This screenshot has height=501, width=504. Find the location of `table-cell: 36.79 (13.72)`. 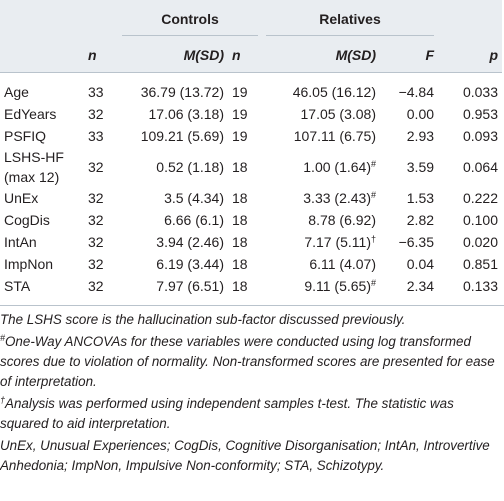

table-cell: 36.79 (13.72) is located at coordinates (182, 92).